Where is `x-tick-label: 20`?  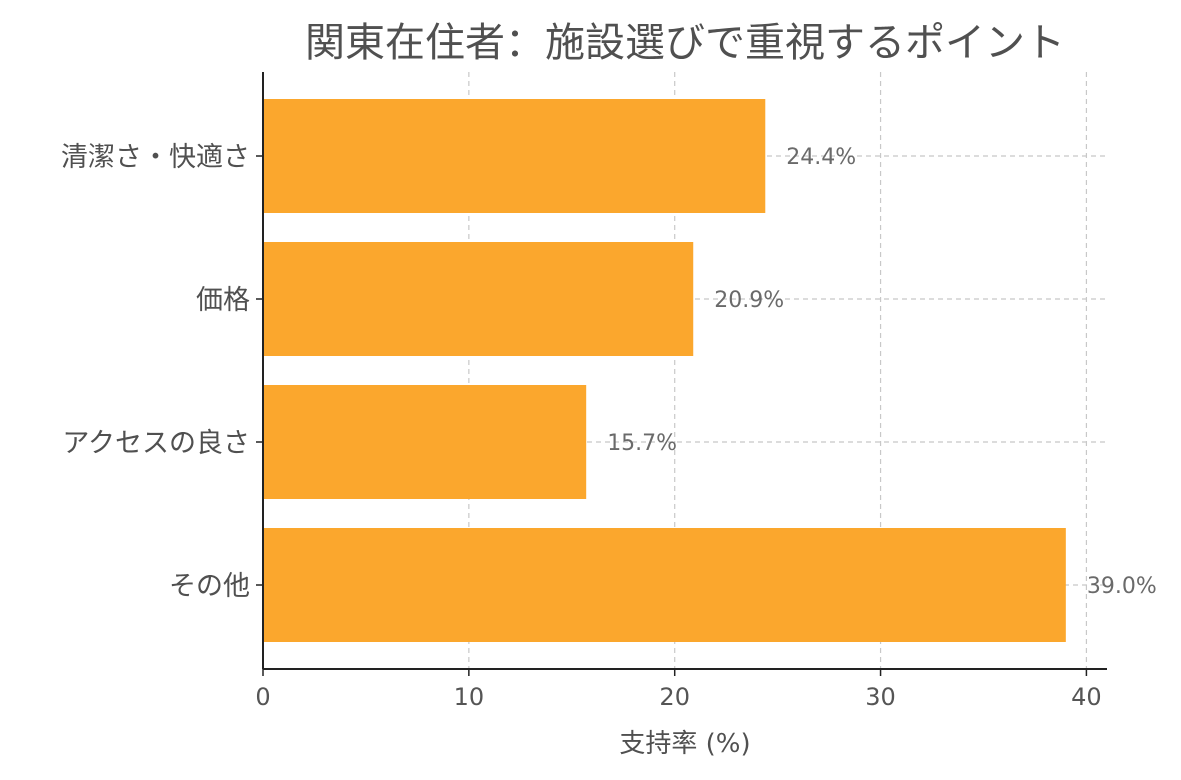 x-tick-label: 20 is located at coordinates (674, 697).